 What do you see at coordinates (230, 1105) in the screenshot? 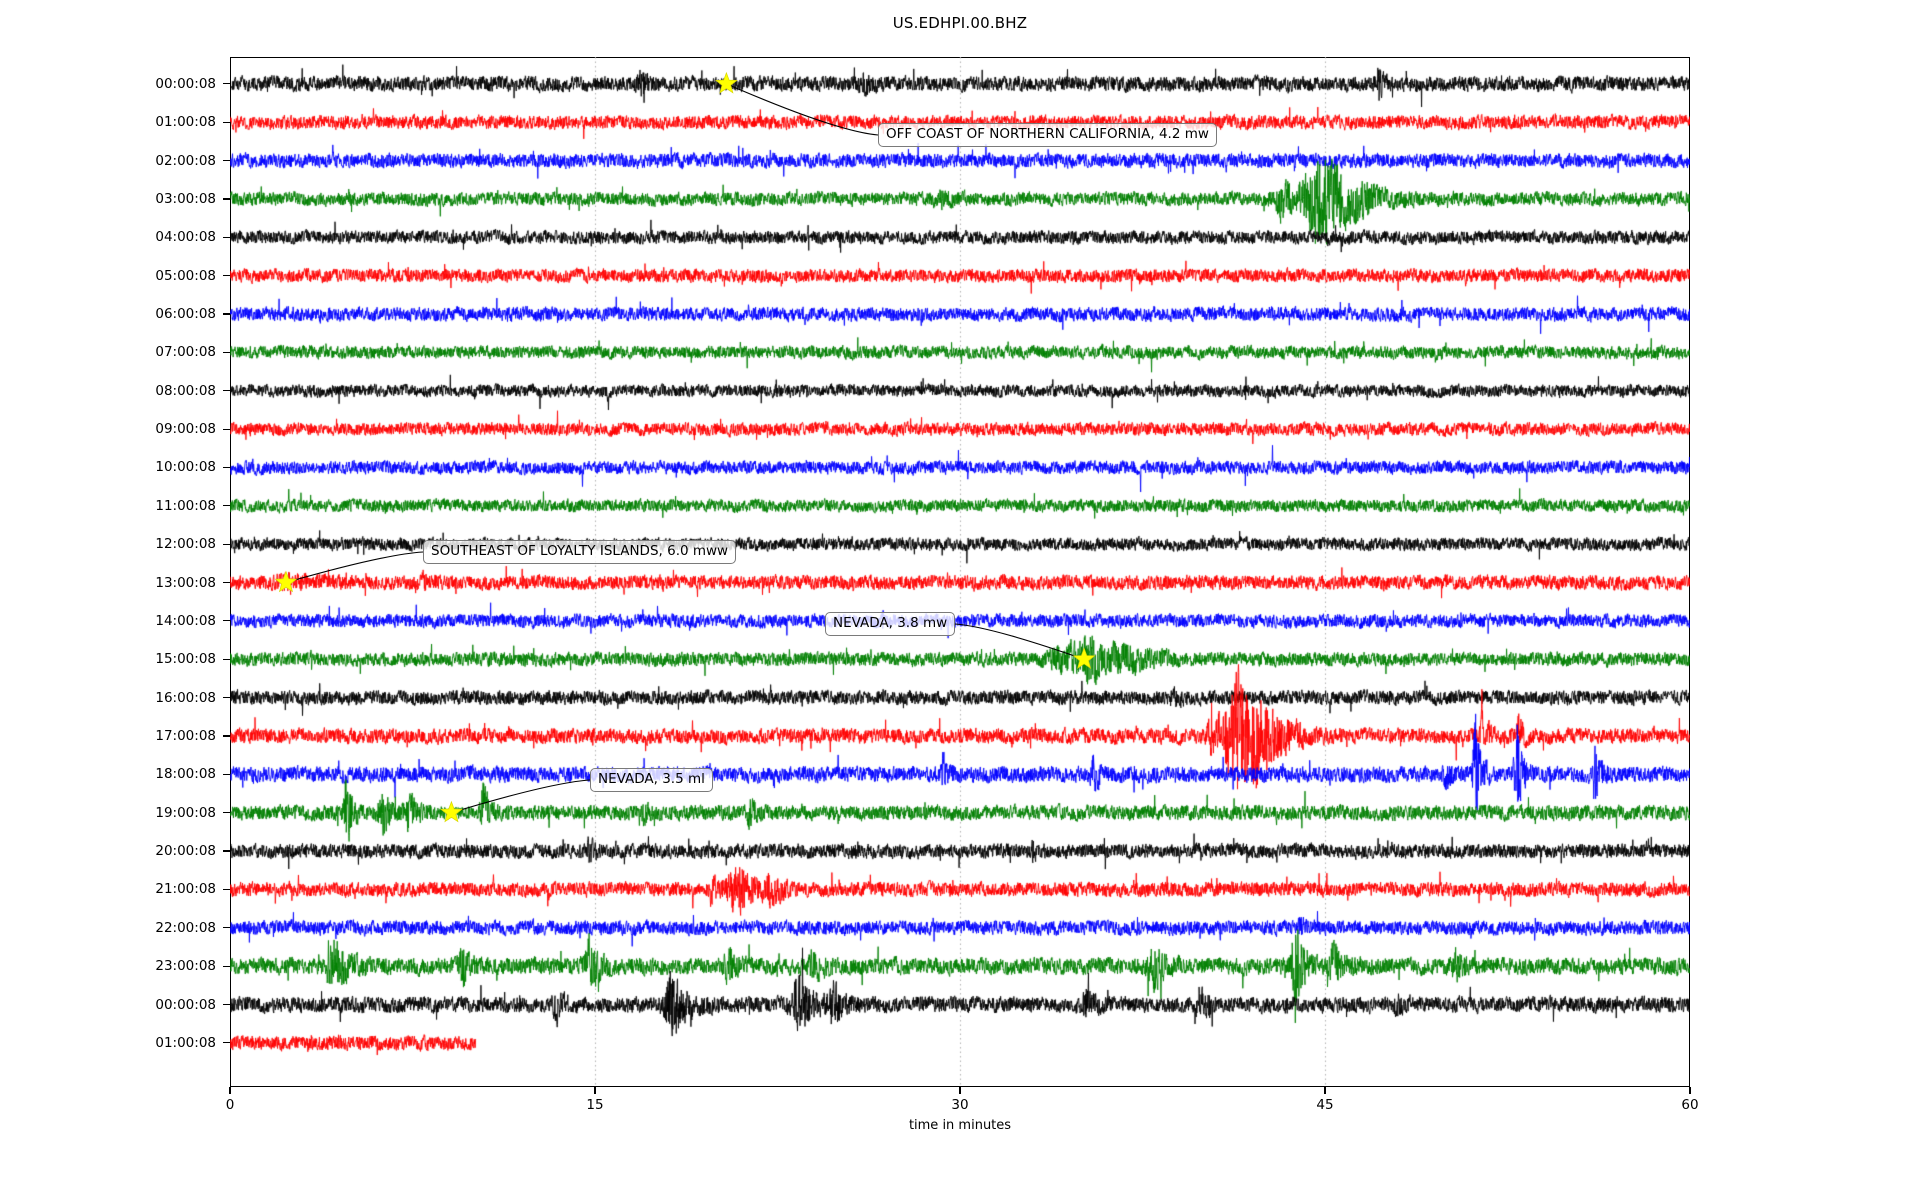
I see `x-axis-tick-label: 0` at bounding box center [230, 1105].